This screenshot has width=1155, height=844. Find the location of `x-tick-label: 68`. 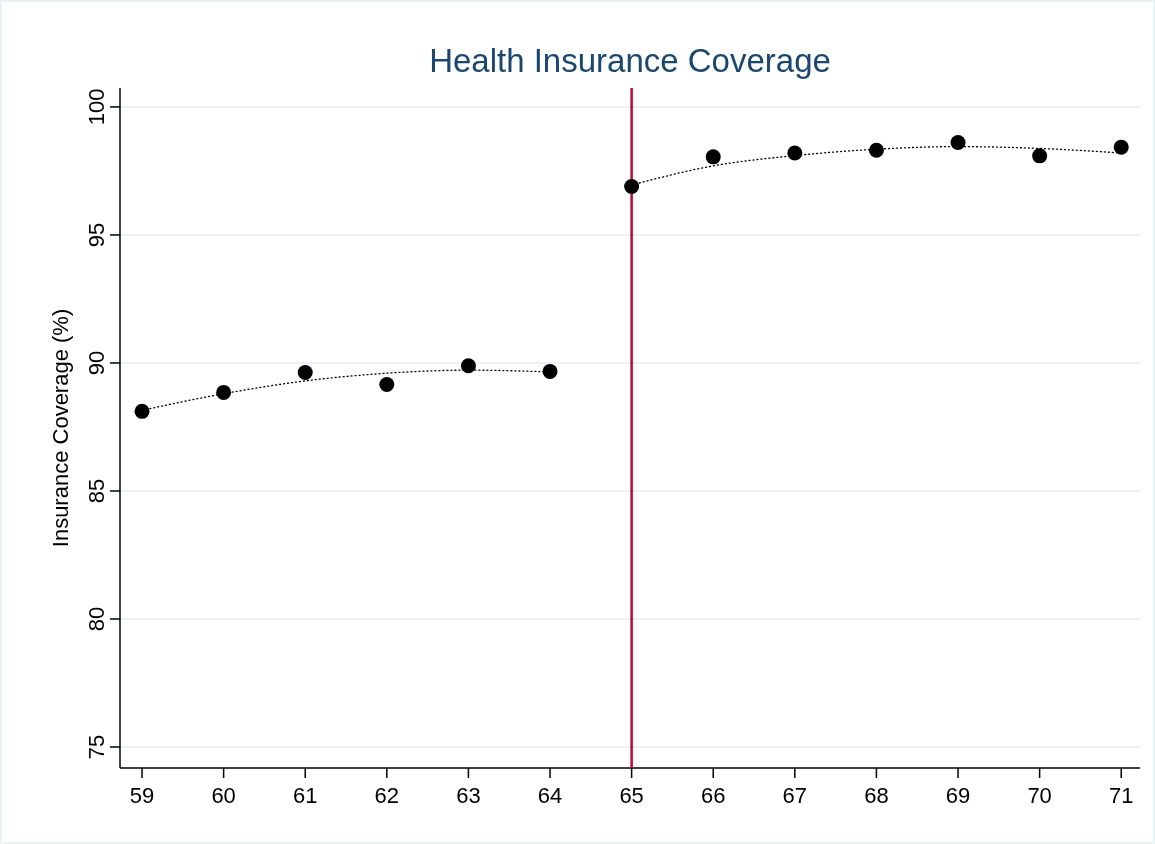

x-tick-label: 68 is located at coordinates (876, 795).